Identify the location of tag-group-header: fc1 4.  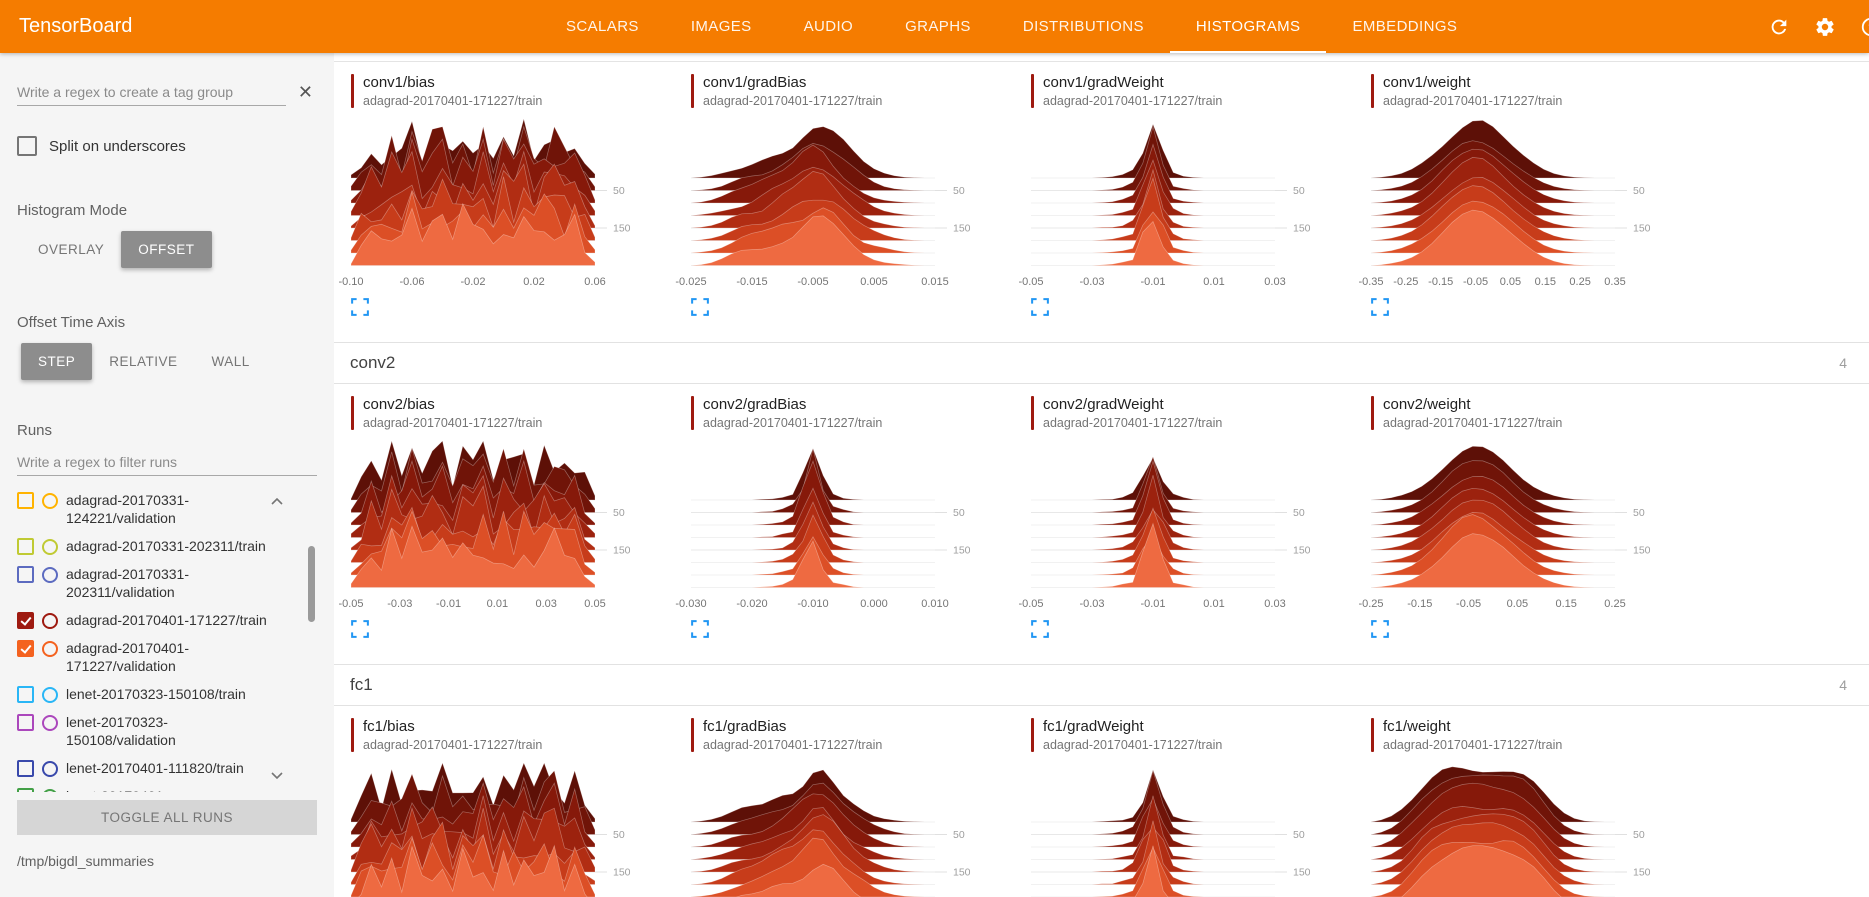
(1101, 685).